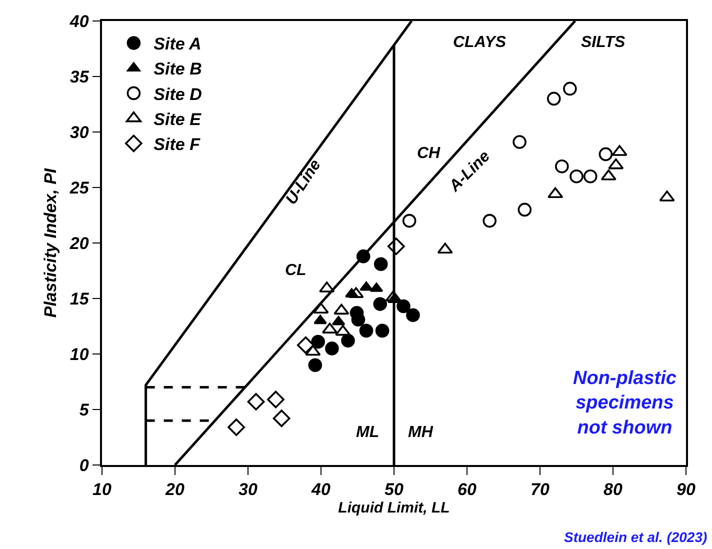 This screenshot has width=712, height=549. Describe the element at coordinates (603, 42) in the screenshot. I see `annotation: SILTS` at that location.